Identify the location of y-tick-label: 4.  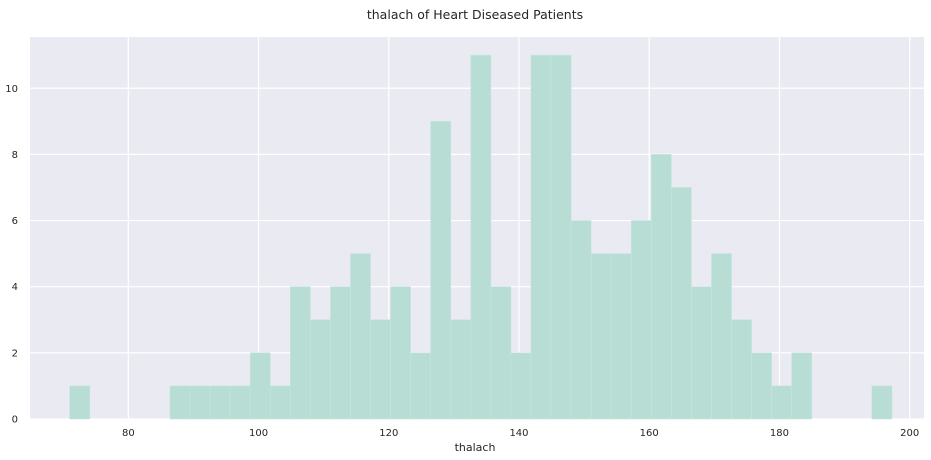
(15, 287).